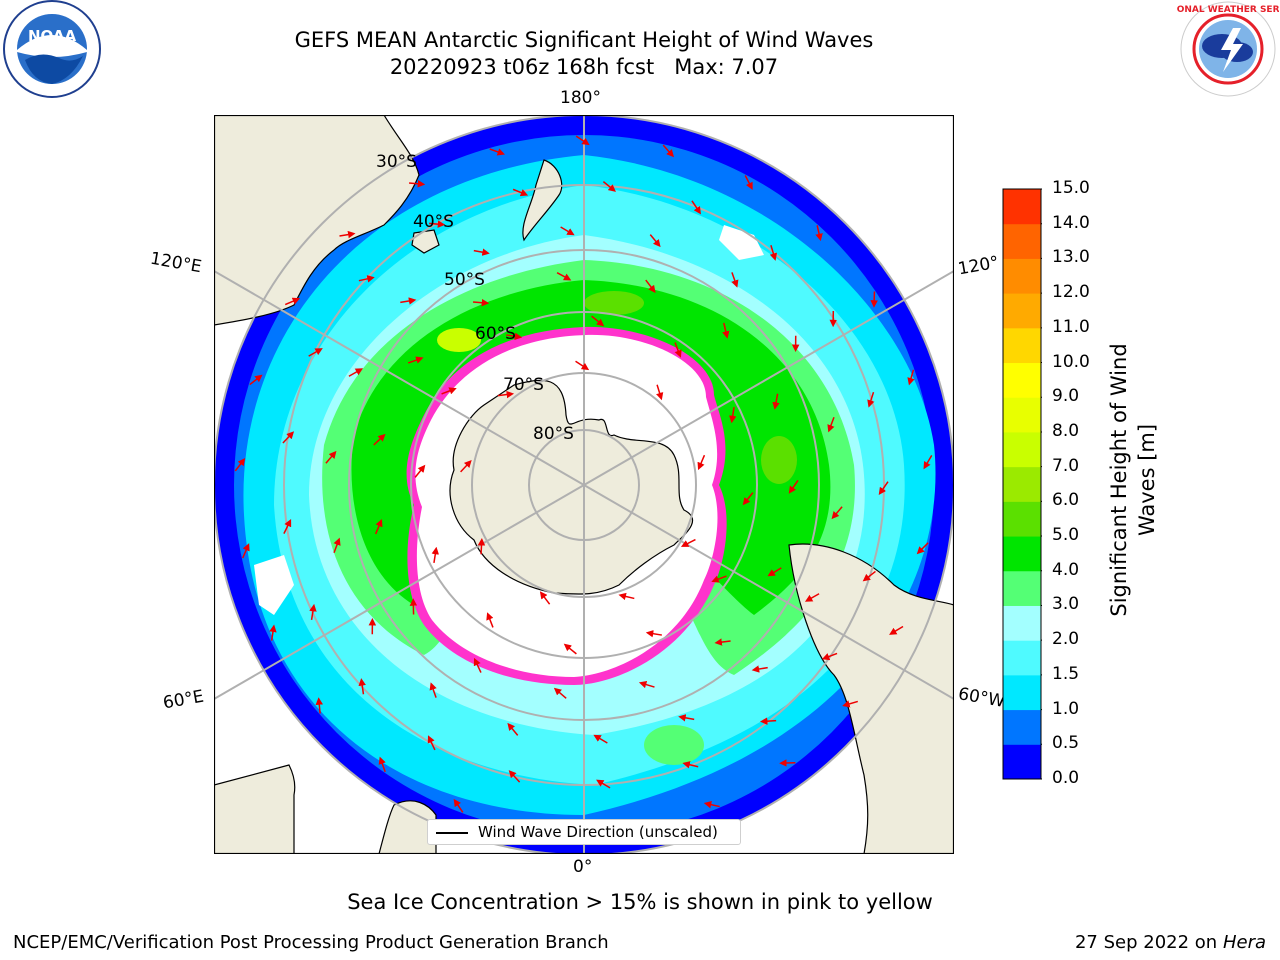 This screenshot has width=1280, height=960. I want to click on colorbar-tick-label: 2.0, so click(1066, 639).